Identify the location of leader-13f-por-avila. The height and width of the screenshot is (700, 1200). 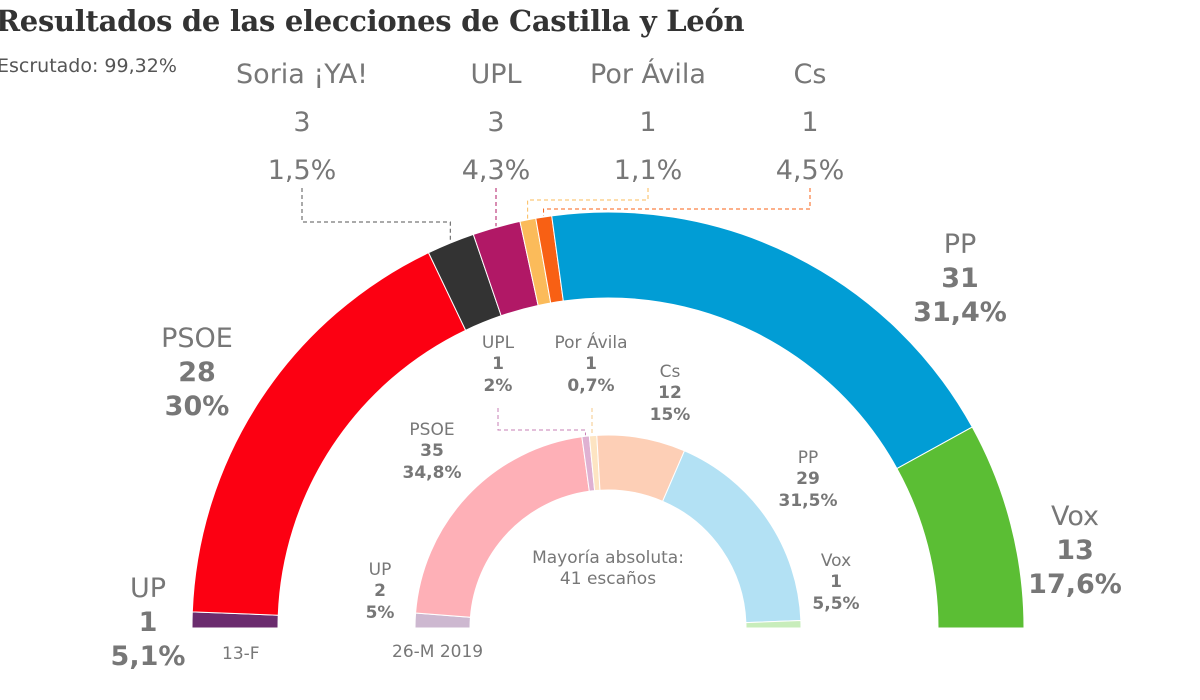
(588, 203).